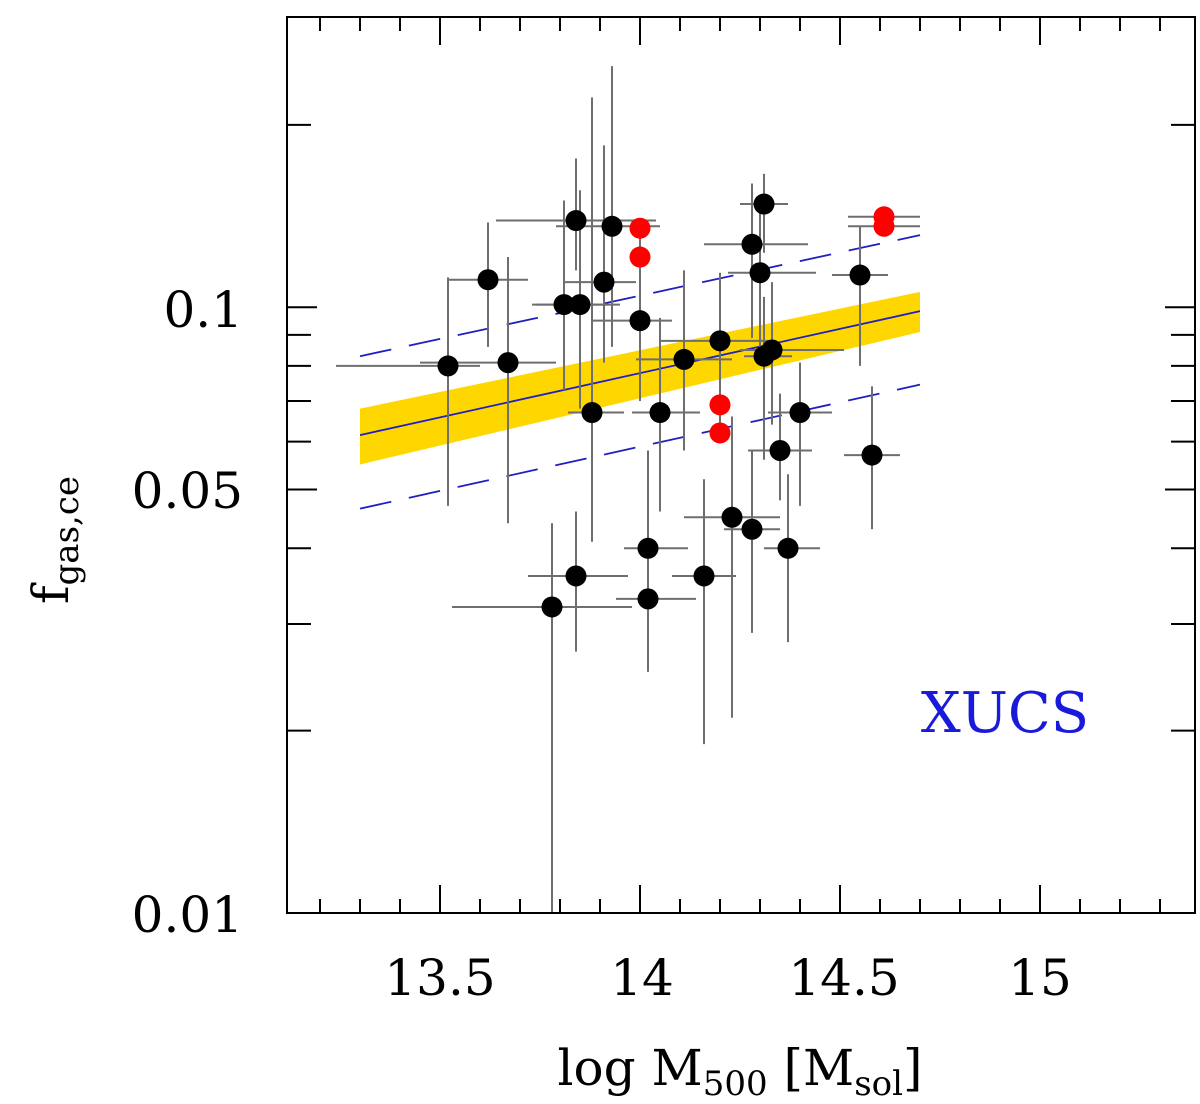 This screenshot has width=1200, height=1104. What do you see at coordinates (629, 1068) in the screenshot?
I see `x-axis-title-main: log M` at bounding box center [629, 1068].